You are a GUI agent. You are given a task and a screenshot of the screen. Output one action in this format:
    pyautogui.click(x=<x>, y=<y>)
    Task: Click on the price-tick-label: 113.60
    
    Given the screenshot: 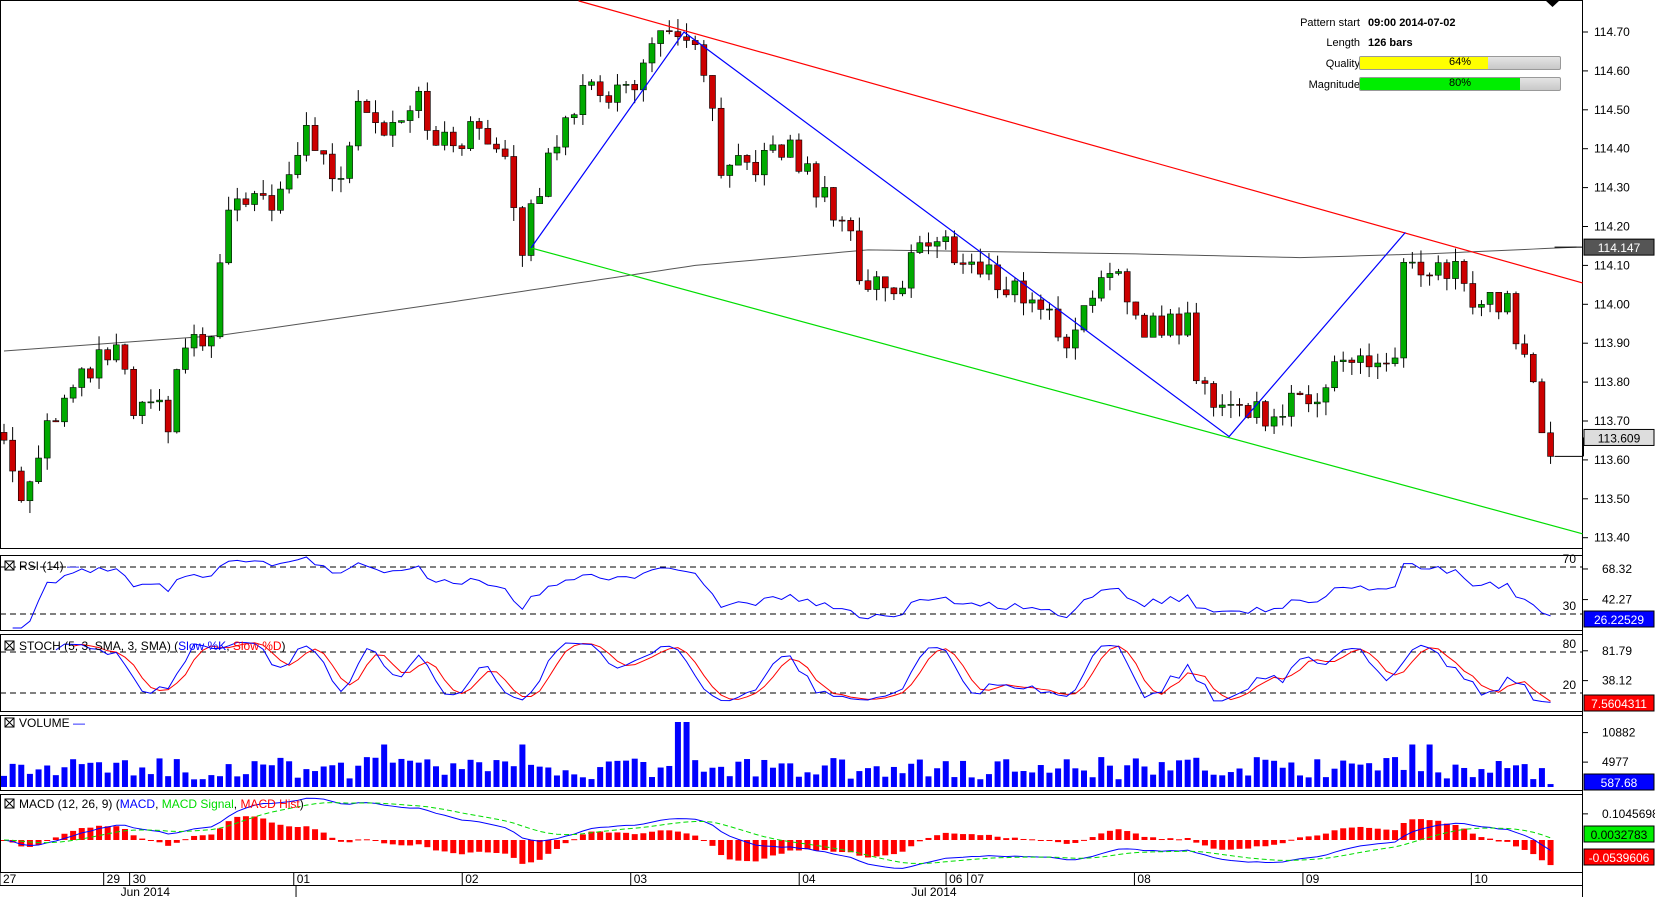 What is the action you would take?
    pyautogui.click(x=1612, y=460)
    